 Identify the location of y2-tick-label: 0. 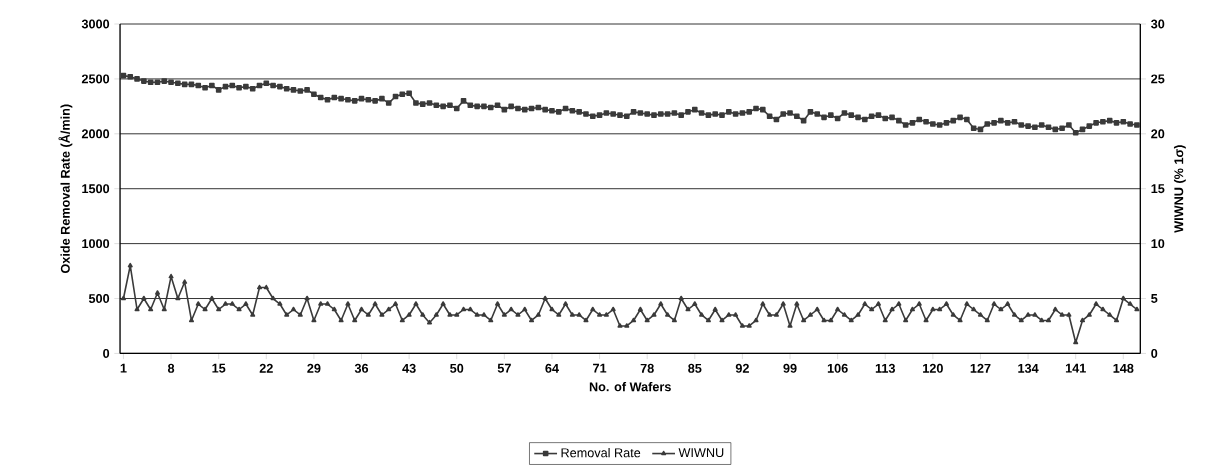
(1154, 354).